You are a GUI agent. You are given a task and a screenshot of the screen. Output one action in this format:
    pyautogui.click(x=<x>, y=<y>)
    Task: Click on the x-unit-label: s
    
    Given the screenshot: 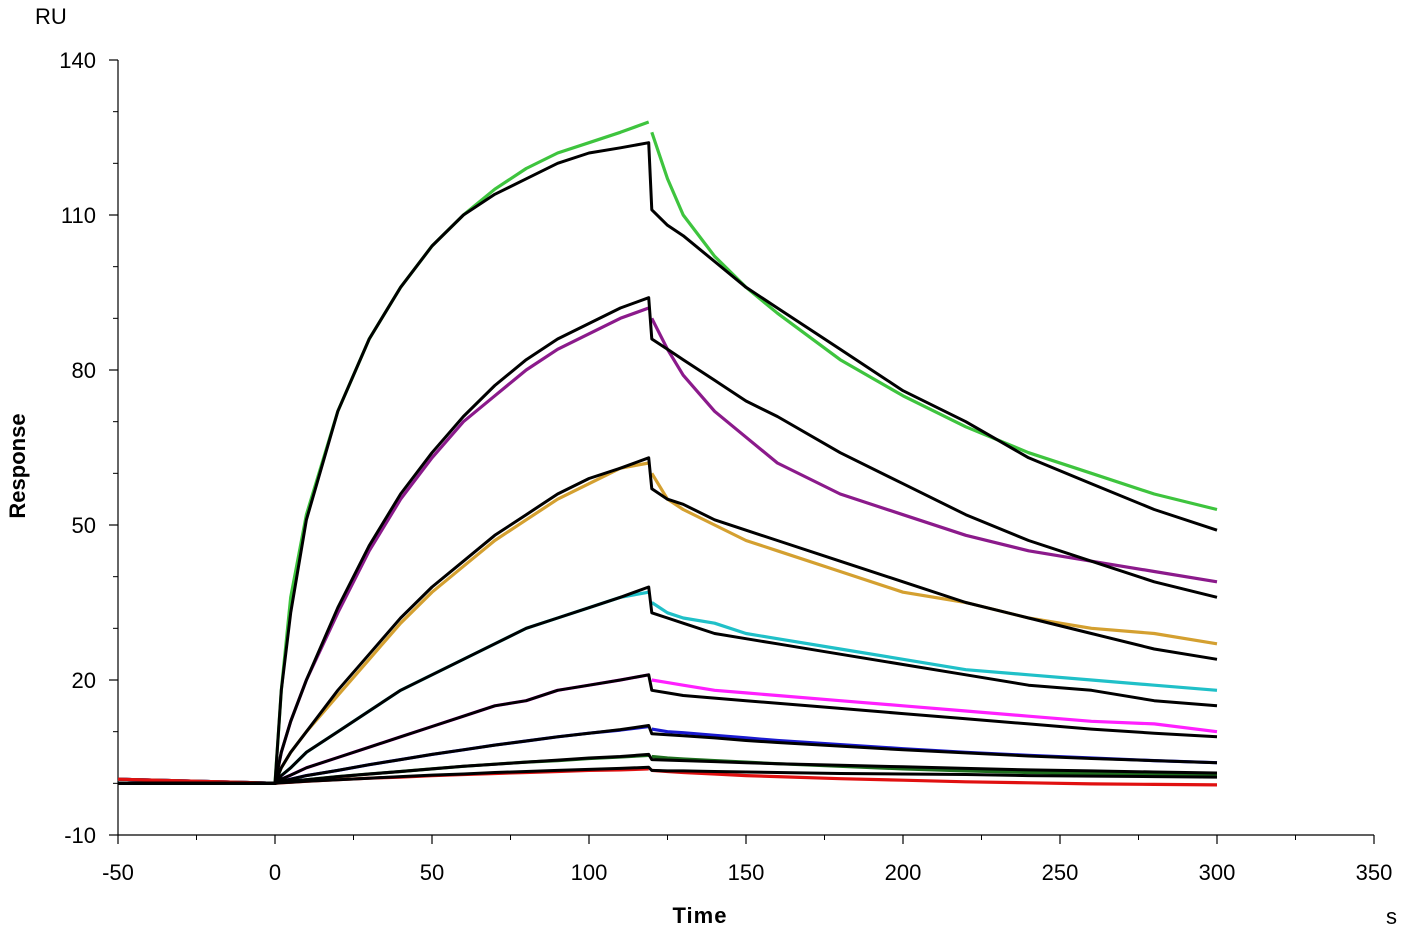 What is the action you would take?
    pyautogui.click(x=1391, y=916)
    